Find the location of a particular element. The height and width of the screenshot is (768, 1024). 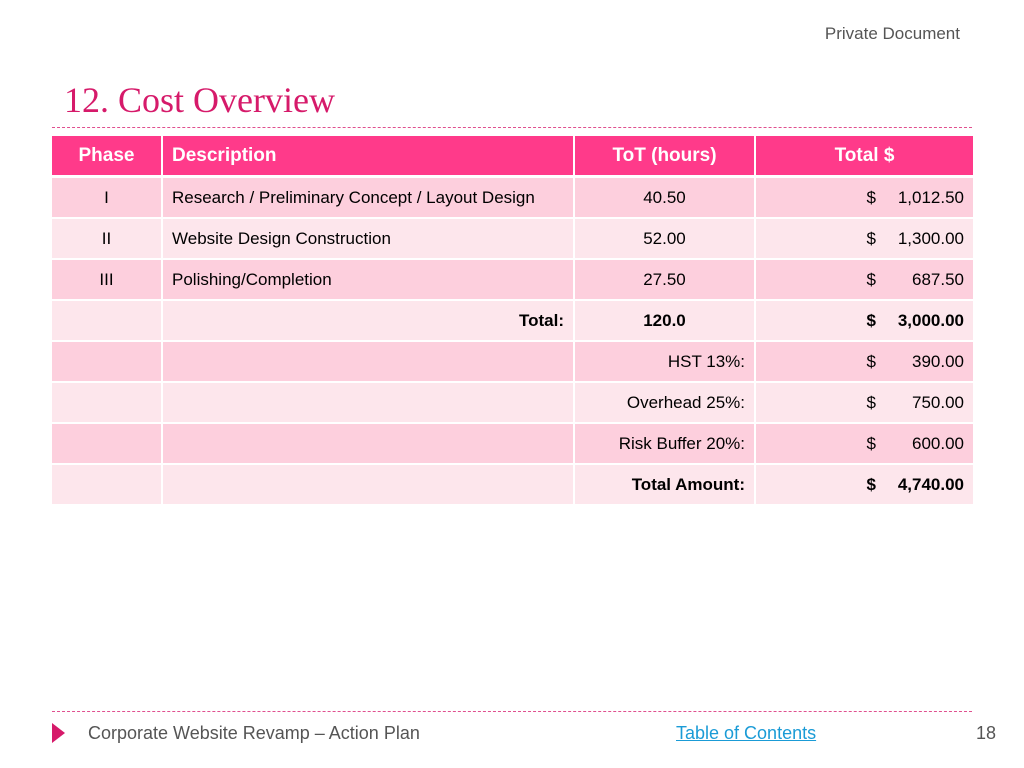

table-of-contents-link: Table of Contents is located at coordinates (746, 733).